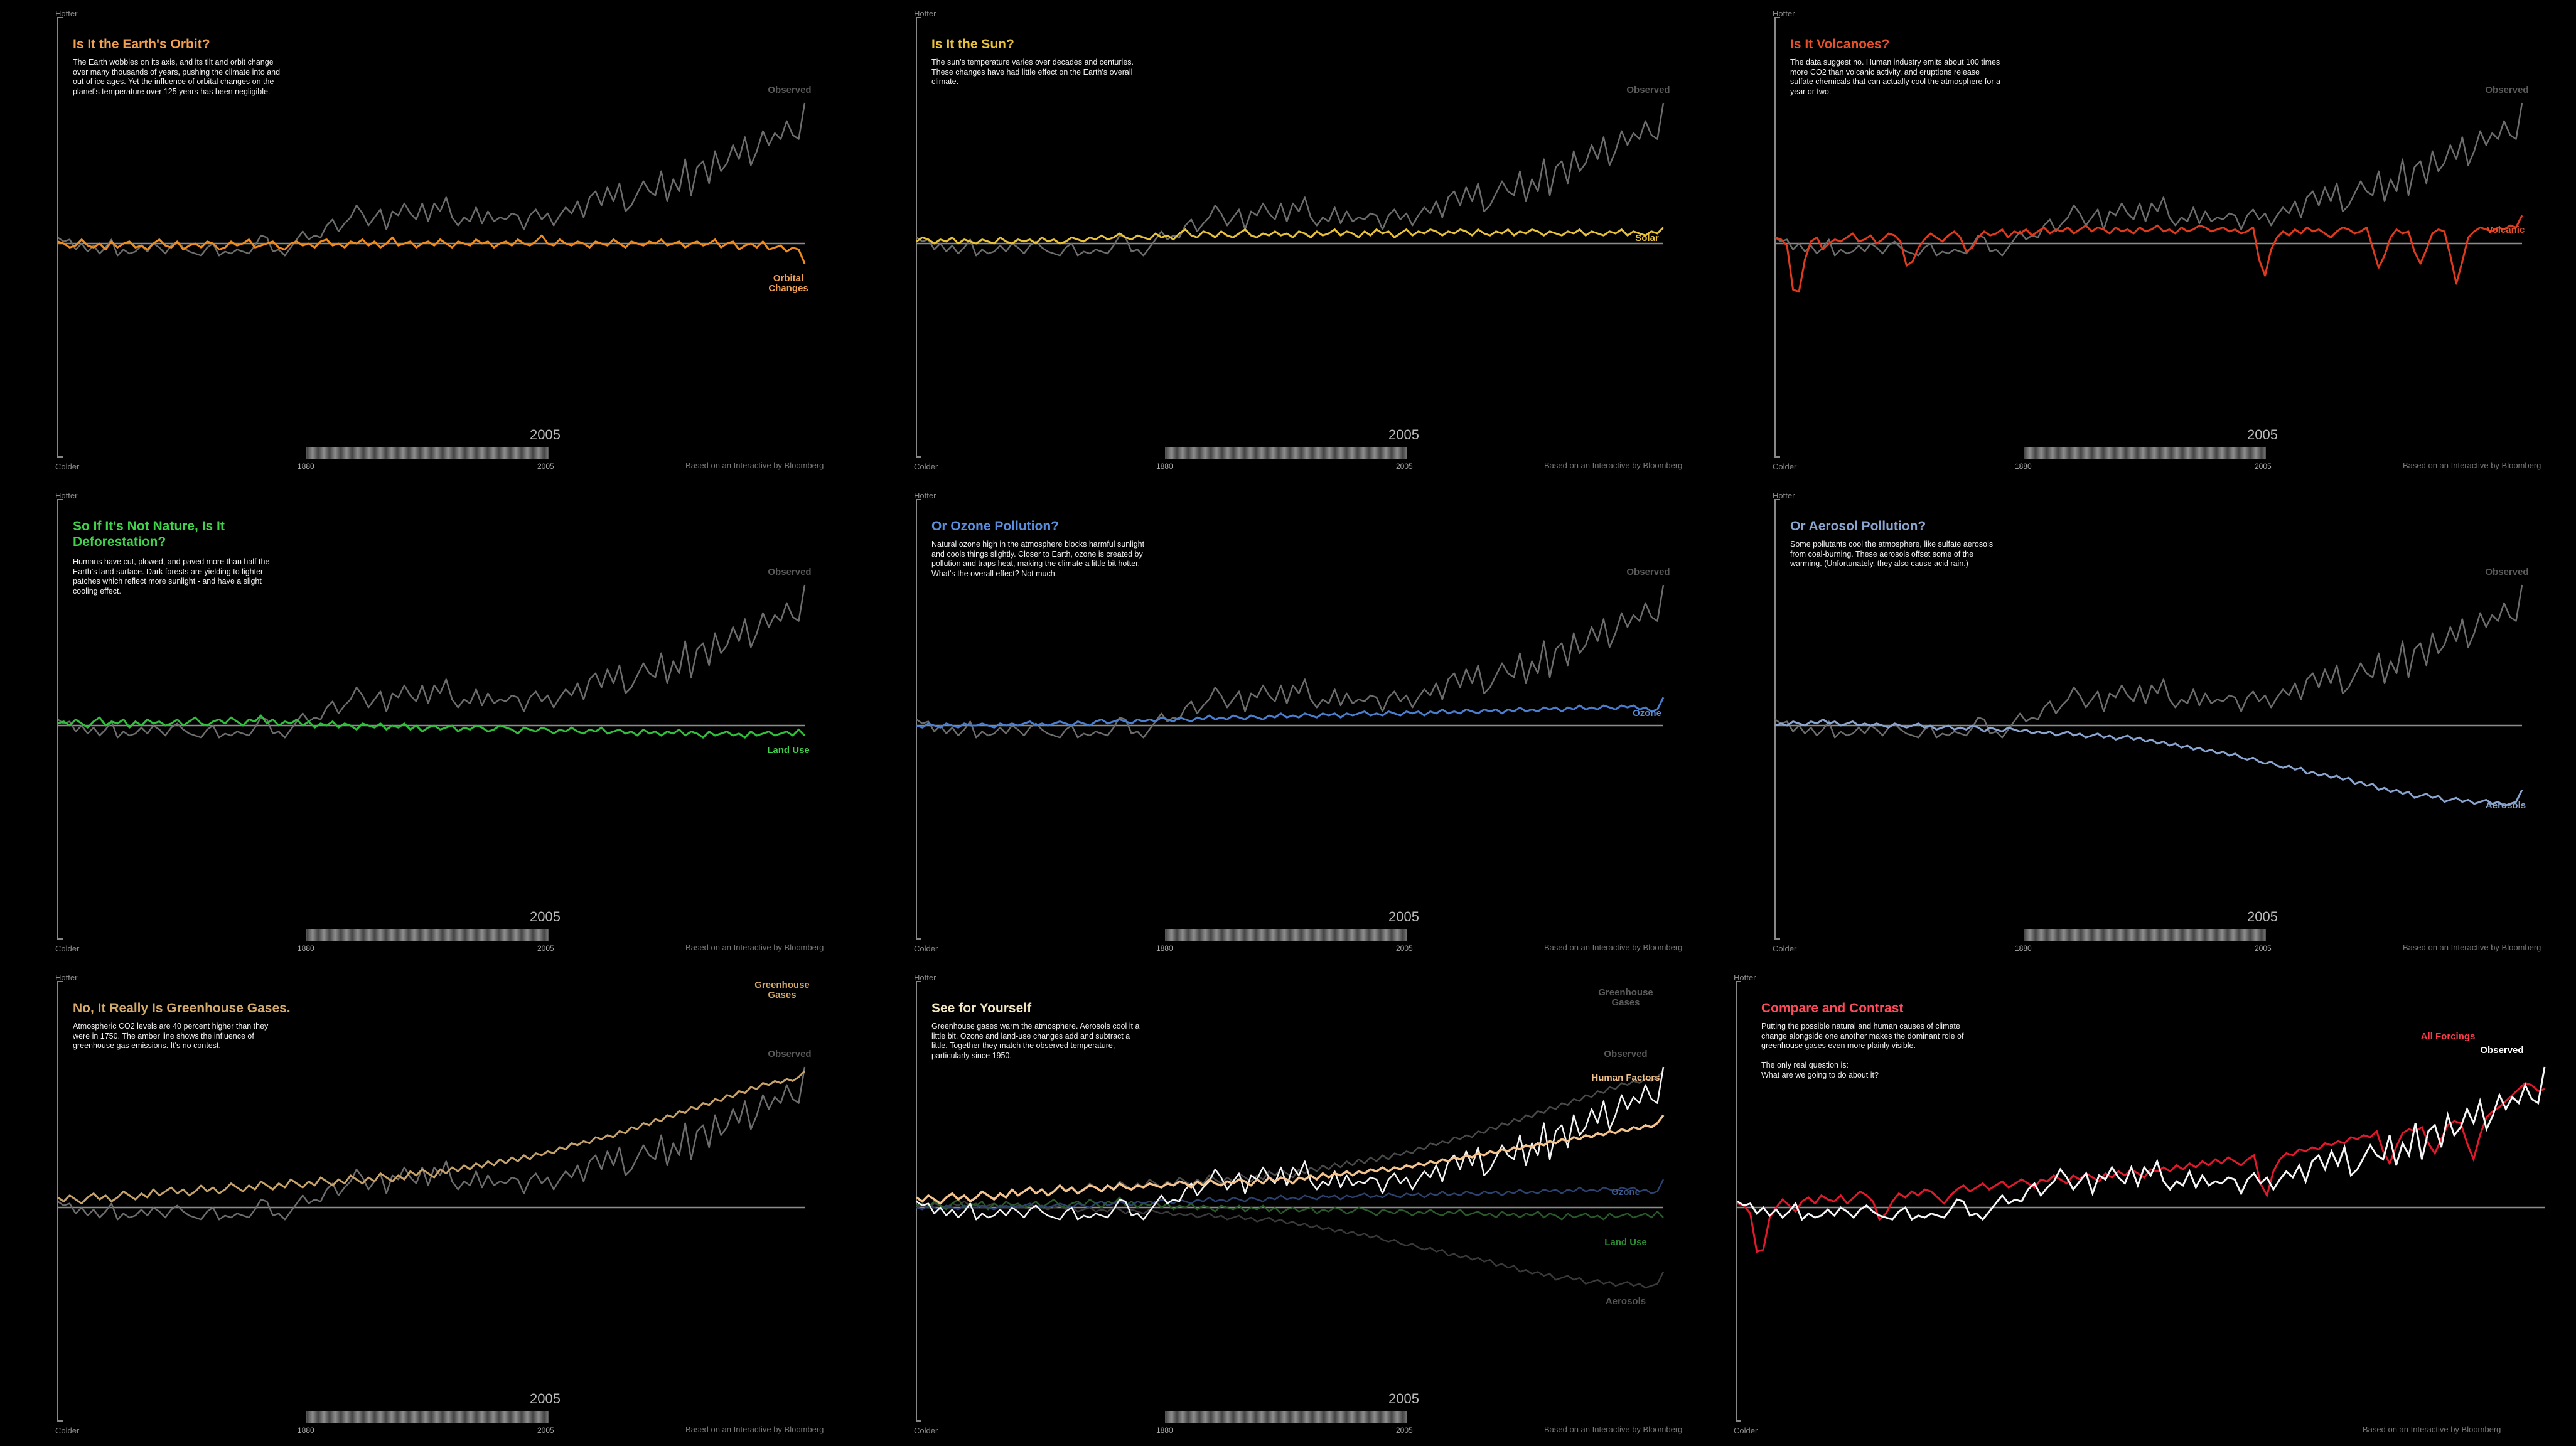  Describe the element at coordinates (2148, 762) in the screenshot. I see `series-line-aerosol` at that location.